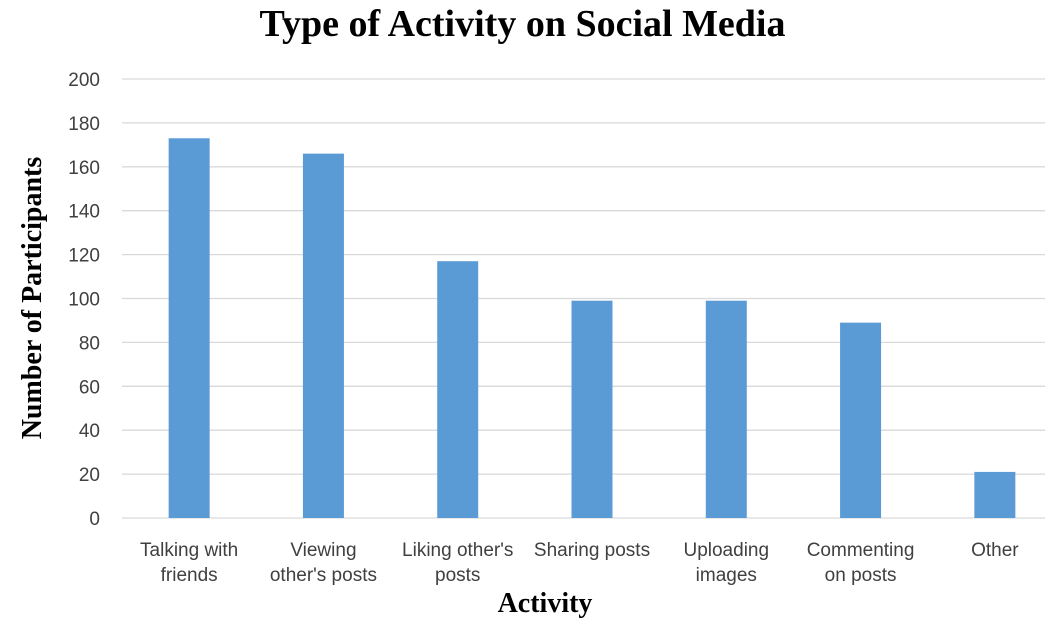  Describe the element at coordinates (545, 603) in the screenshot. I see `x-axis-label: Activity` at that location.